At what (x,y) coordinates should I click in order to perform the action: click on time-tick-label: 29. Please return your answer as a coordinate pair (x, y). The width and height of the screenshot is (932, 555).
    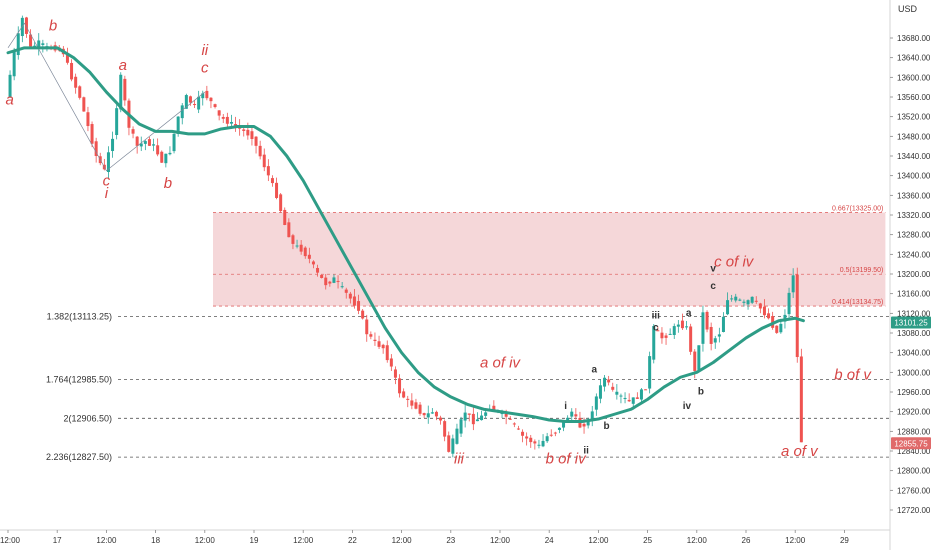
    Looking at the image, I should click on (844, 540).